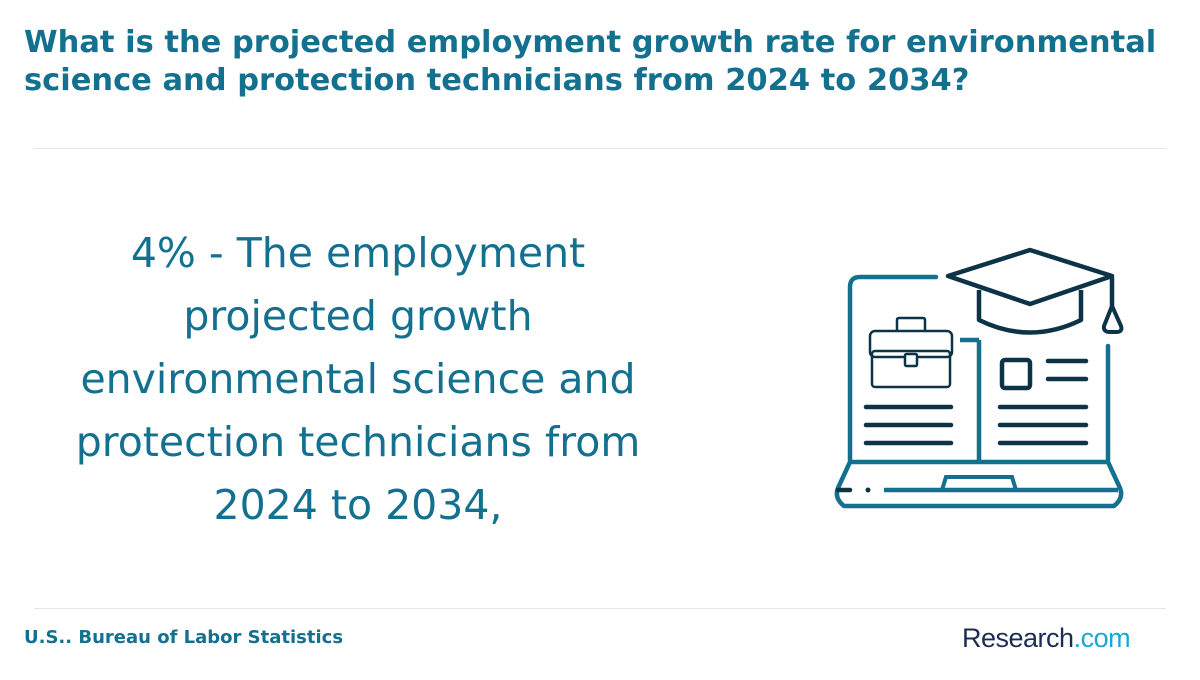 The image size is (1200, 680). What do you see at coordinates (600, 608) in the screenshot?
I see `bottom-divider` at bounding box center [600, 608].